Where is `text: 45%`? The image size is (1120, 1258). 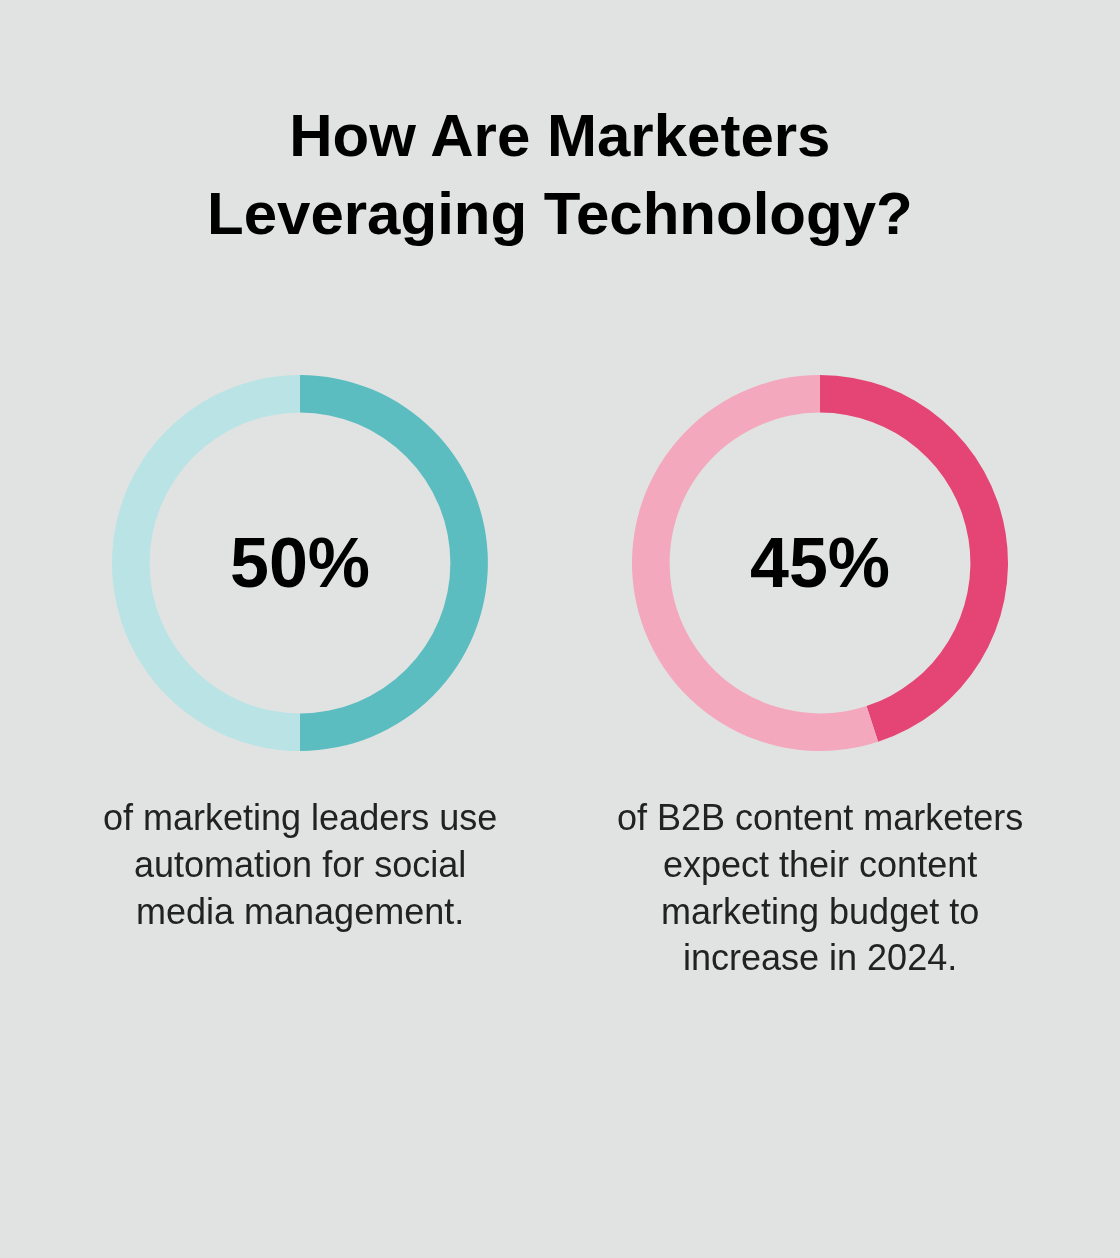
text: 45% is located at coordinates (820, 563).